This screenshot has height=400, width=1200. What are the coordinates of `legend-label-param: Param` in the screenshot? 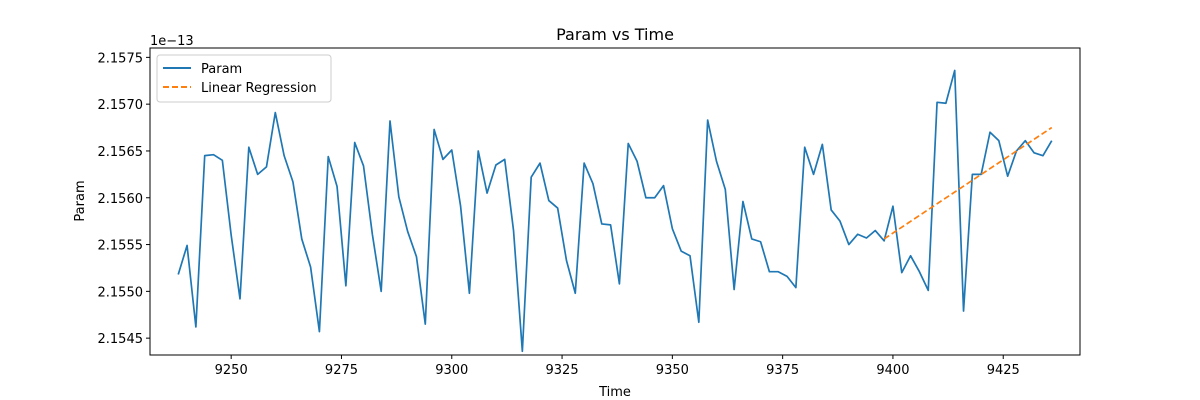 It's located at (221, 69).